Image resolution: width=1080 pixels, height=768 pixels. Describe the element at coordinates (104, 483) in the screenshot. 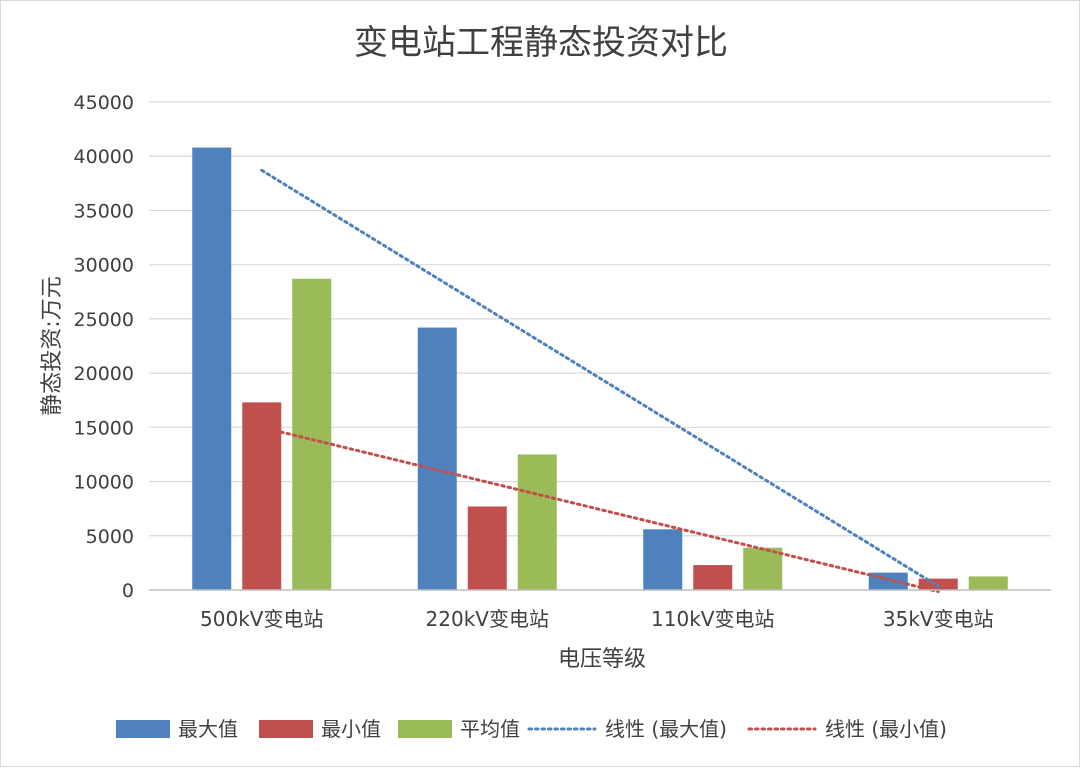

I see `y-tick-label: 10000` at that location.